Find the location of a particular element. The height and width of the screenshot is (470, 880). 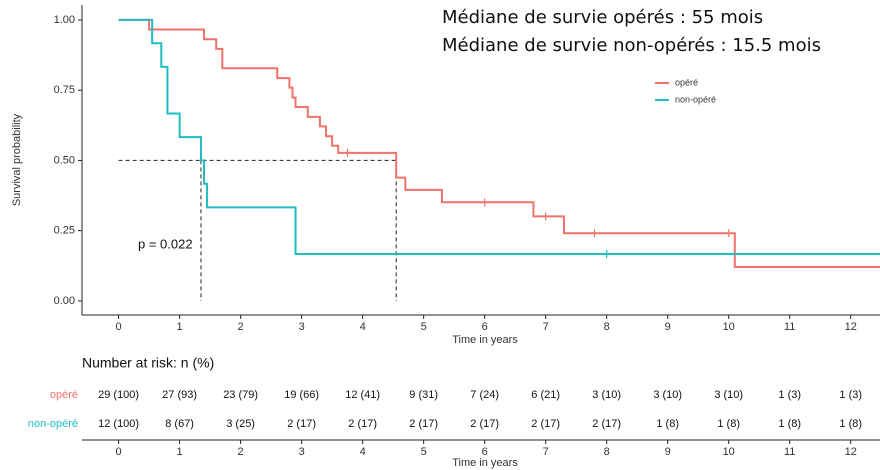

p-value: p = 0.022 is located at coordinates (165, 243).